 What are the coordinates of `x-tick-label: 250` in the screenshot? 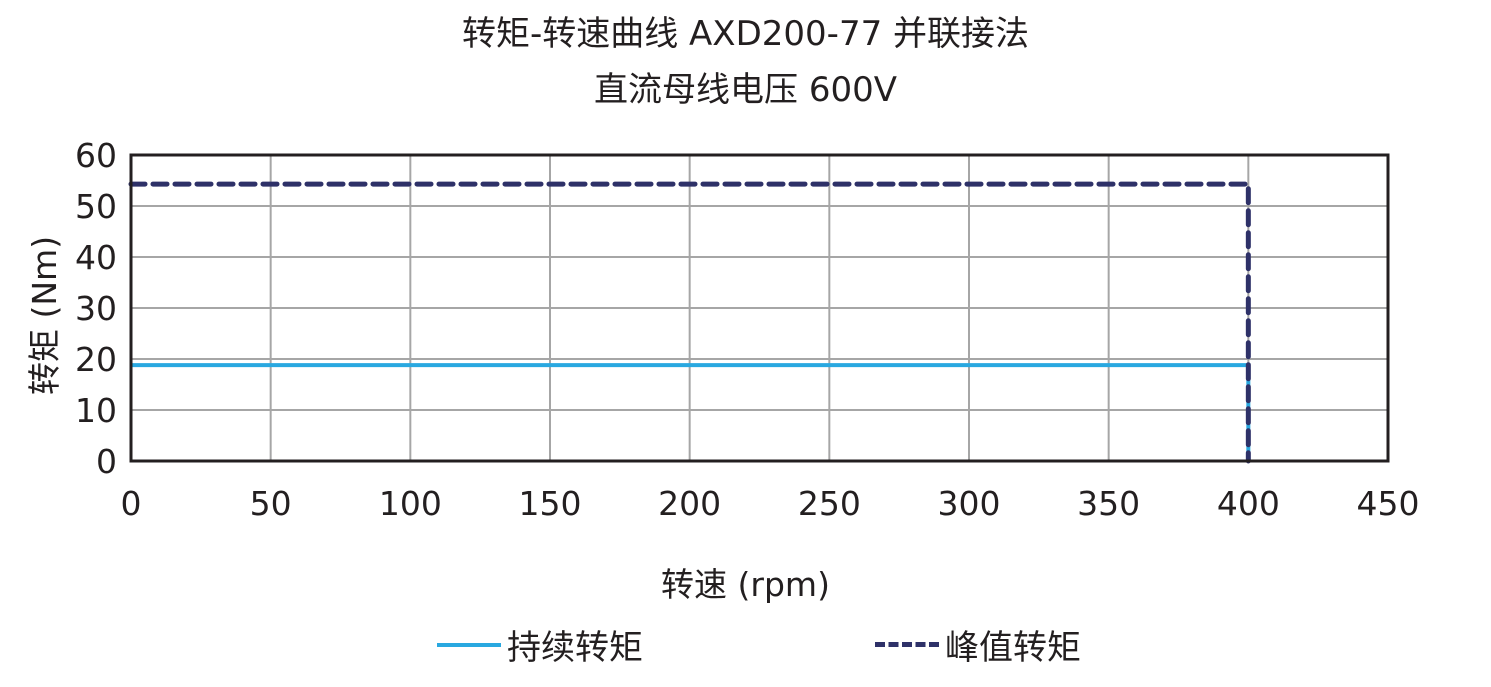 It's located at (829, 503).